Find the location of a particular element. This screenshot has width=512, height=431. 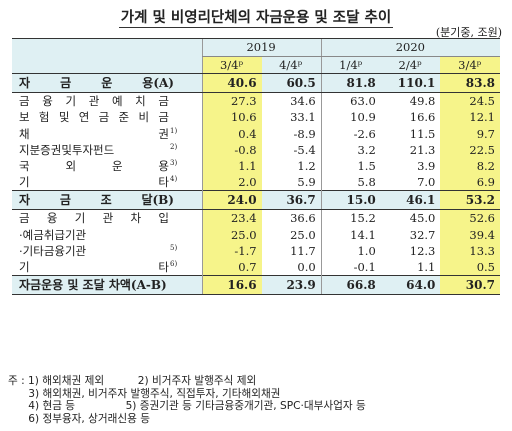

row-label-text: 자금운용 및 조달 차액(A-B) is located at coordinates (93, 285).